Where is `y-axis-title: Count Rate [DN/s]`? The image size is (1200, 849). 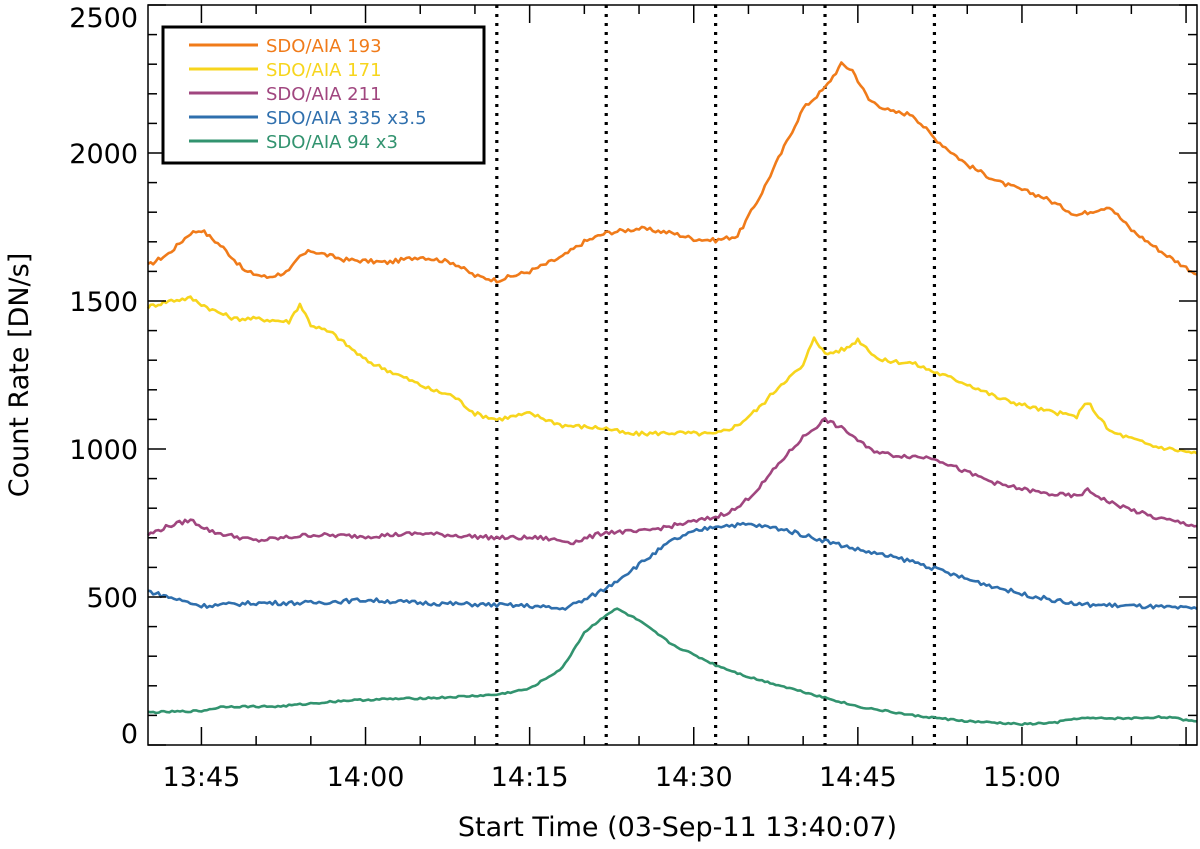 y-axis-title: Count Rate [DN/s] is located at coordinates (19, 375).